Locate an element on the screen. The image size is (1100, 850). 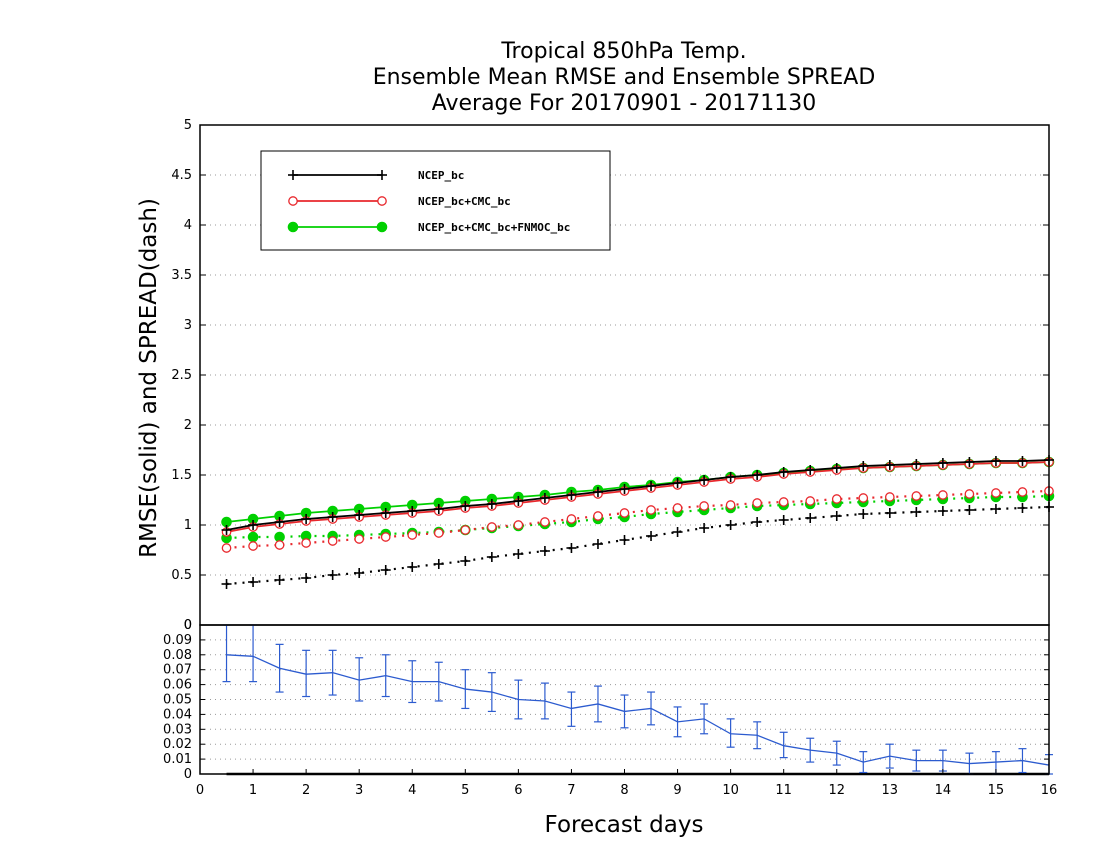
x-tick-label: 1 is located at coordinates (253, 790).